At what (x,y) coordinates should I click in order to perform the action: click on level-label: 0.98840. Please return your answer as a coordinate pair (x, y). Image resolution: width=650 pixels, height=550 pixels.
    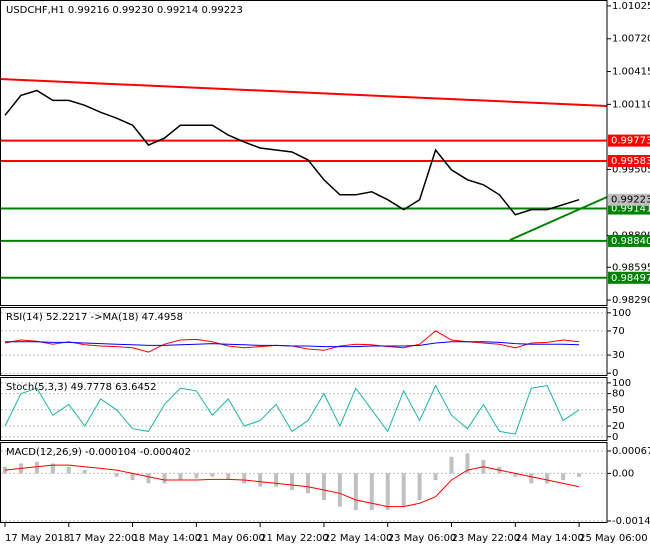
    Looking at the image, I should click on (630, 241).